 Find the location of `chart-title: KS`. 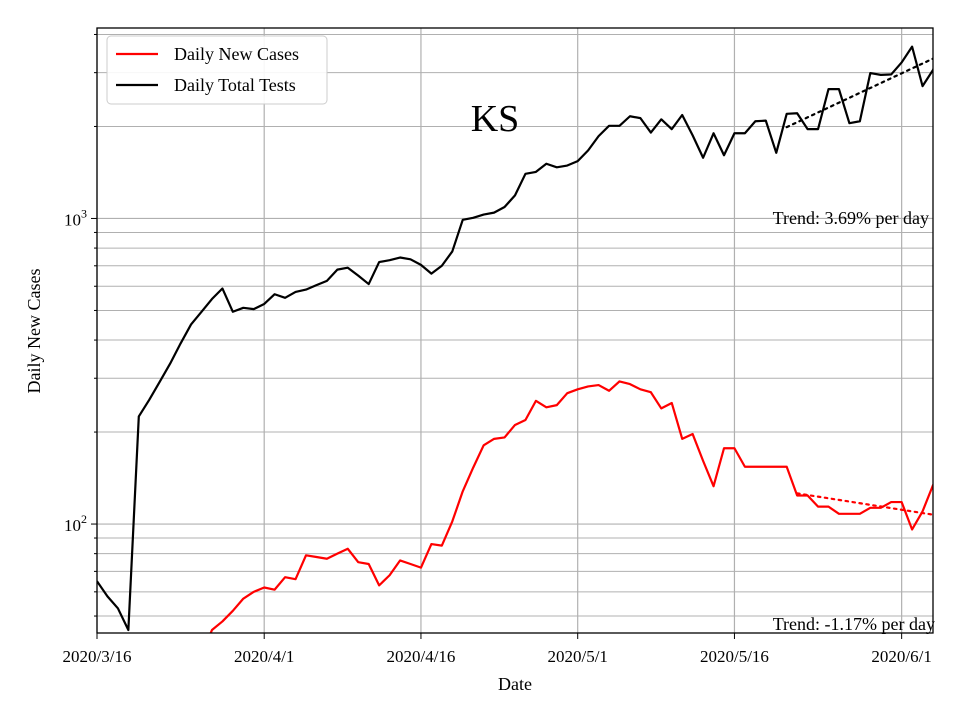

chart-title: KS is located at coordinates (495, 119).